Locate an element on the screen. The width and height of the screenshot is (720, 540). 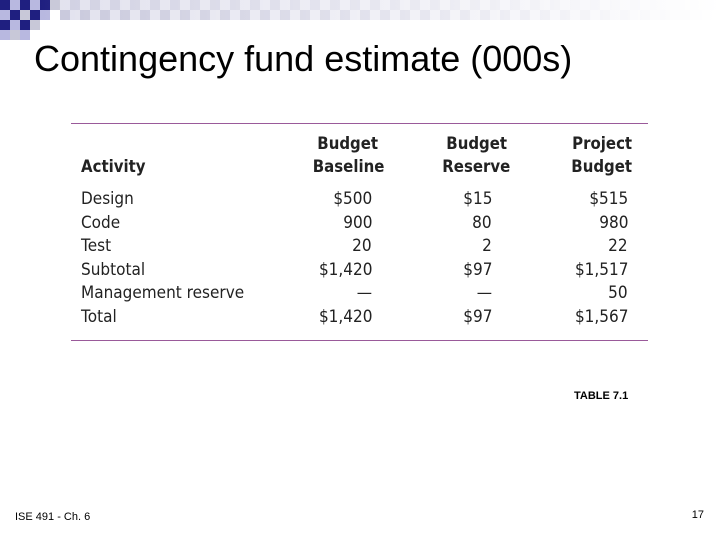
cell-baseline: 20 is located at coordinates (362, 246).